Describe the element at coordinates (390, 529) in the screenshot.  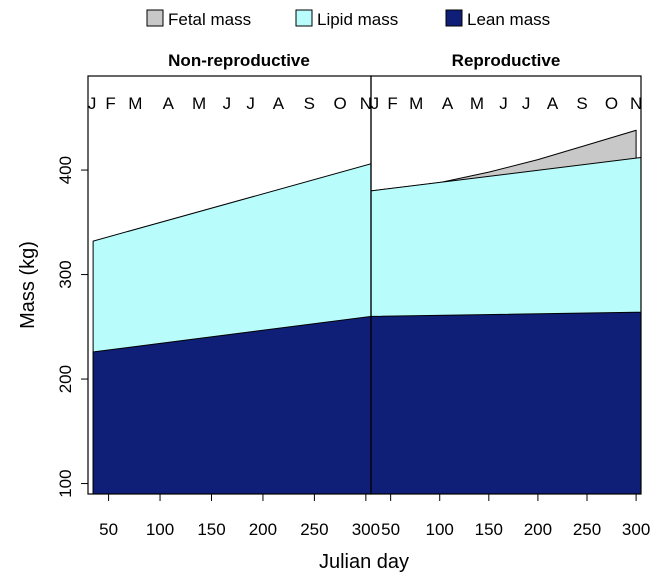
I see `x-tick-label-right: 50` at that location.